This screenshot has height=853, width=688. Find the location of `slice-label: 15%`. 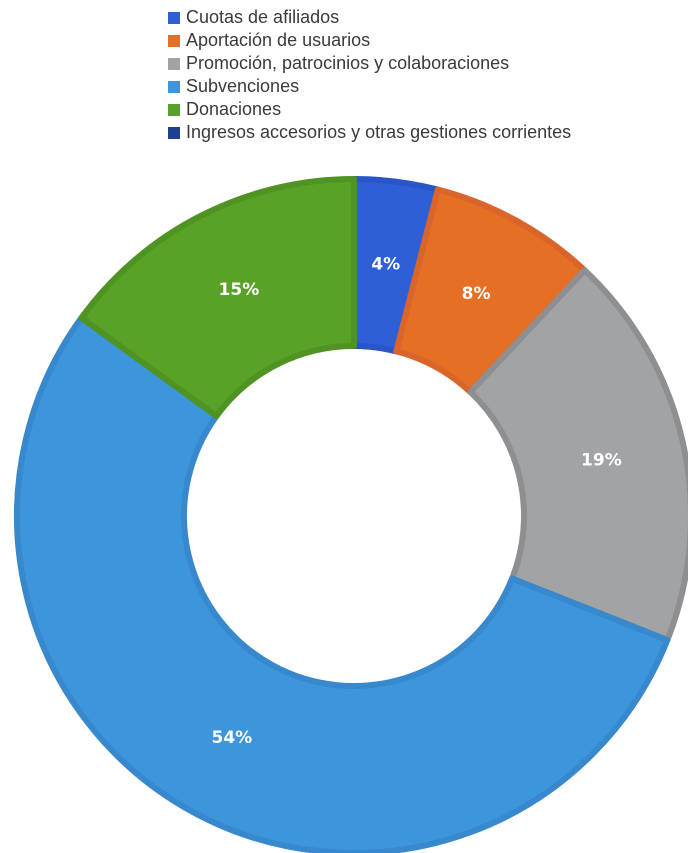

slice-label: 15% is located at coordinates (239, 290).